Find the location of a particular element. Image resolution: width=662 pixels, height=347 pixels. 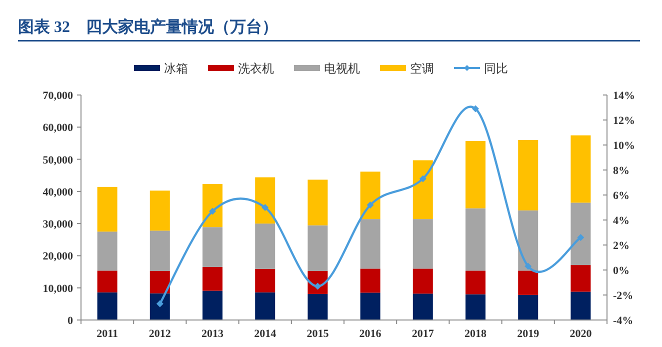

x-tick-label: 2013 is located at coordinates (213, 334).